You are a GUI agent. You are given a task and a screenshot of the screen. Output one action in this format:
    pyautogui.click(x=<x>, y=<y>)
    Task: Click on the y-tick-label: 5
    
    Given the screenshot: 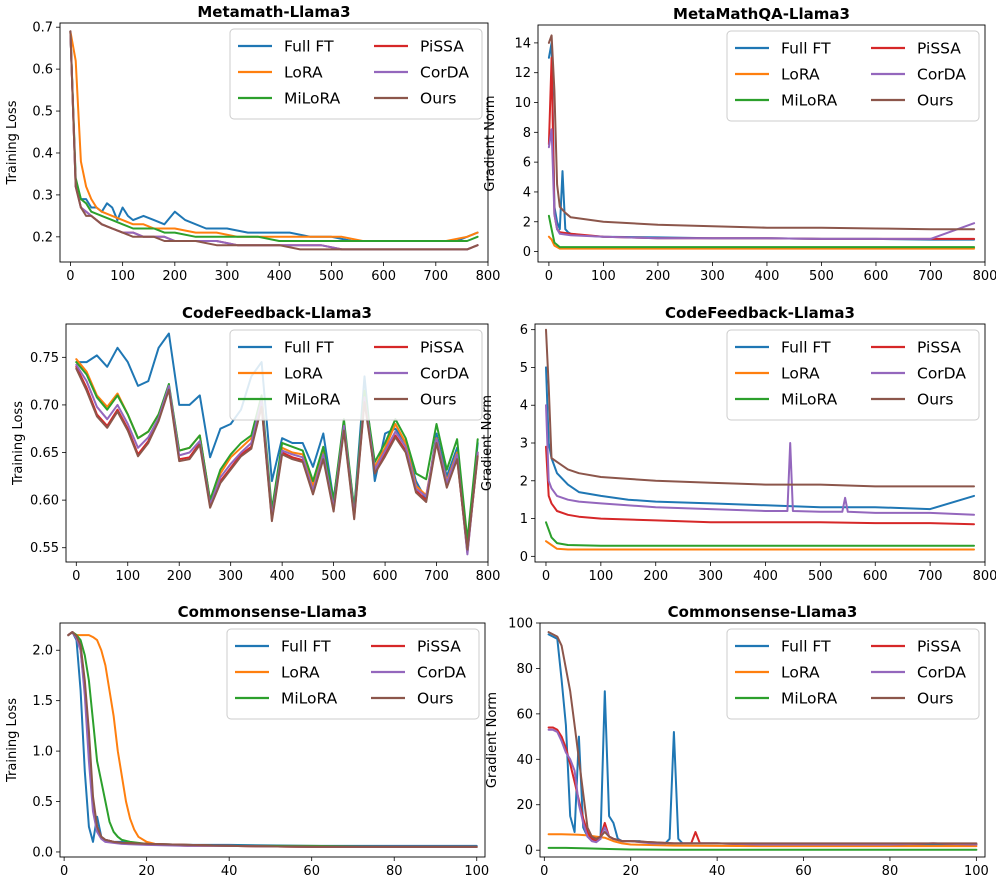 What is the action you would take?
    pyautogui.click(x=524, y=368)
    